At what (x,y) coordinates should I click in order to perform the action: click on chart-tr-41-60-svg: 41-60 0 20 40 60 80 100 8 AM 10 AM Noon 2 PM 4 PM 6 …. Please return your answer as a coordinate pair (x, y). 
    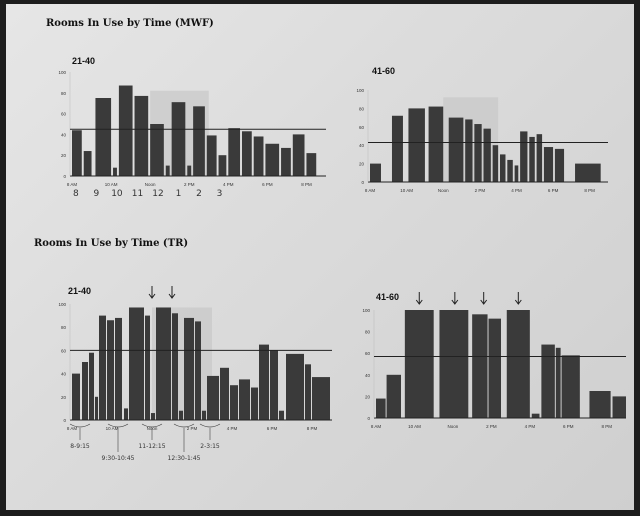
    Looking at the image, I should click on (494, 360).